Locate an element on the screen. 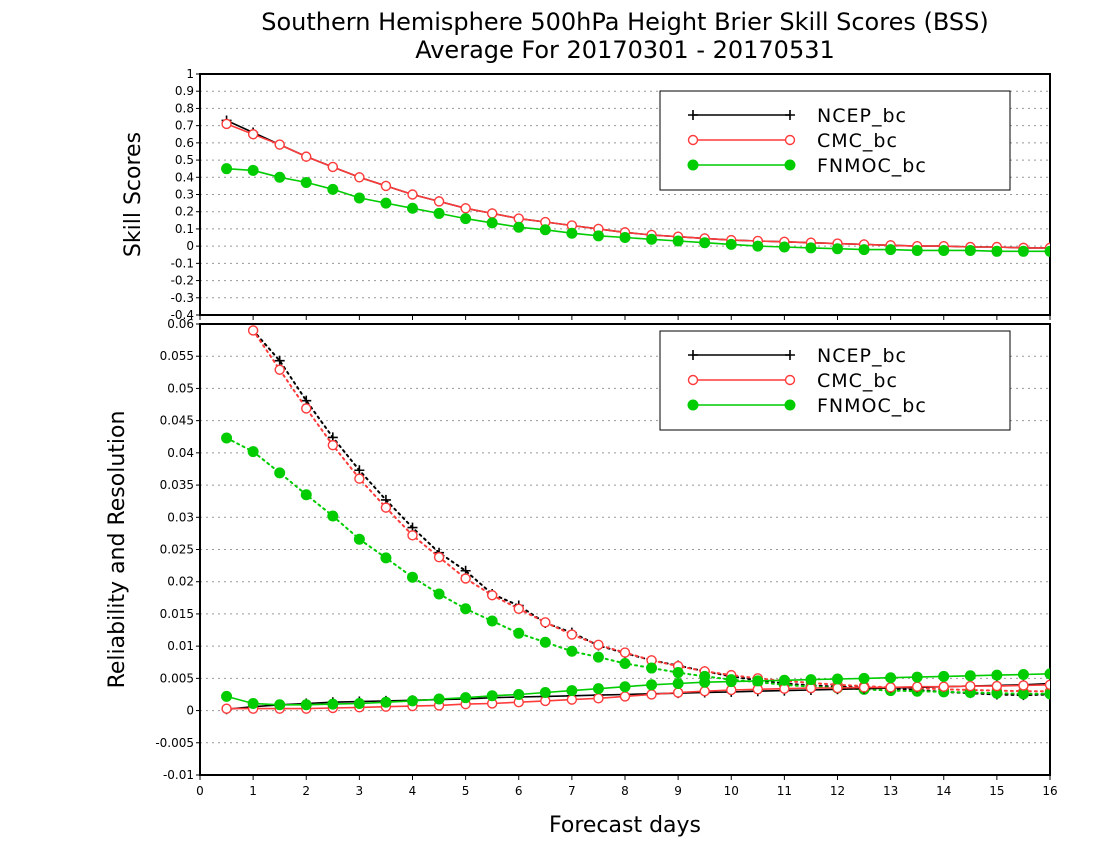 This screenshot has width=1100, height=850. skill-legend-fnmoc-bc-label: FNMOC_bc is located at coordinates (872, 166).